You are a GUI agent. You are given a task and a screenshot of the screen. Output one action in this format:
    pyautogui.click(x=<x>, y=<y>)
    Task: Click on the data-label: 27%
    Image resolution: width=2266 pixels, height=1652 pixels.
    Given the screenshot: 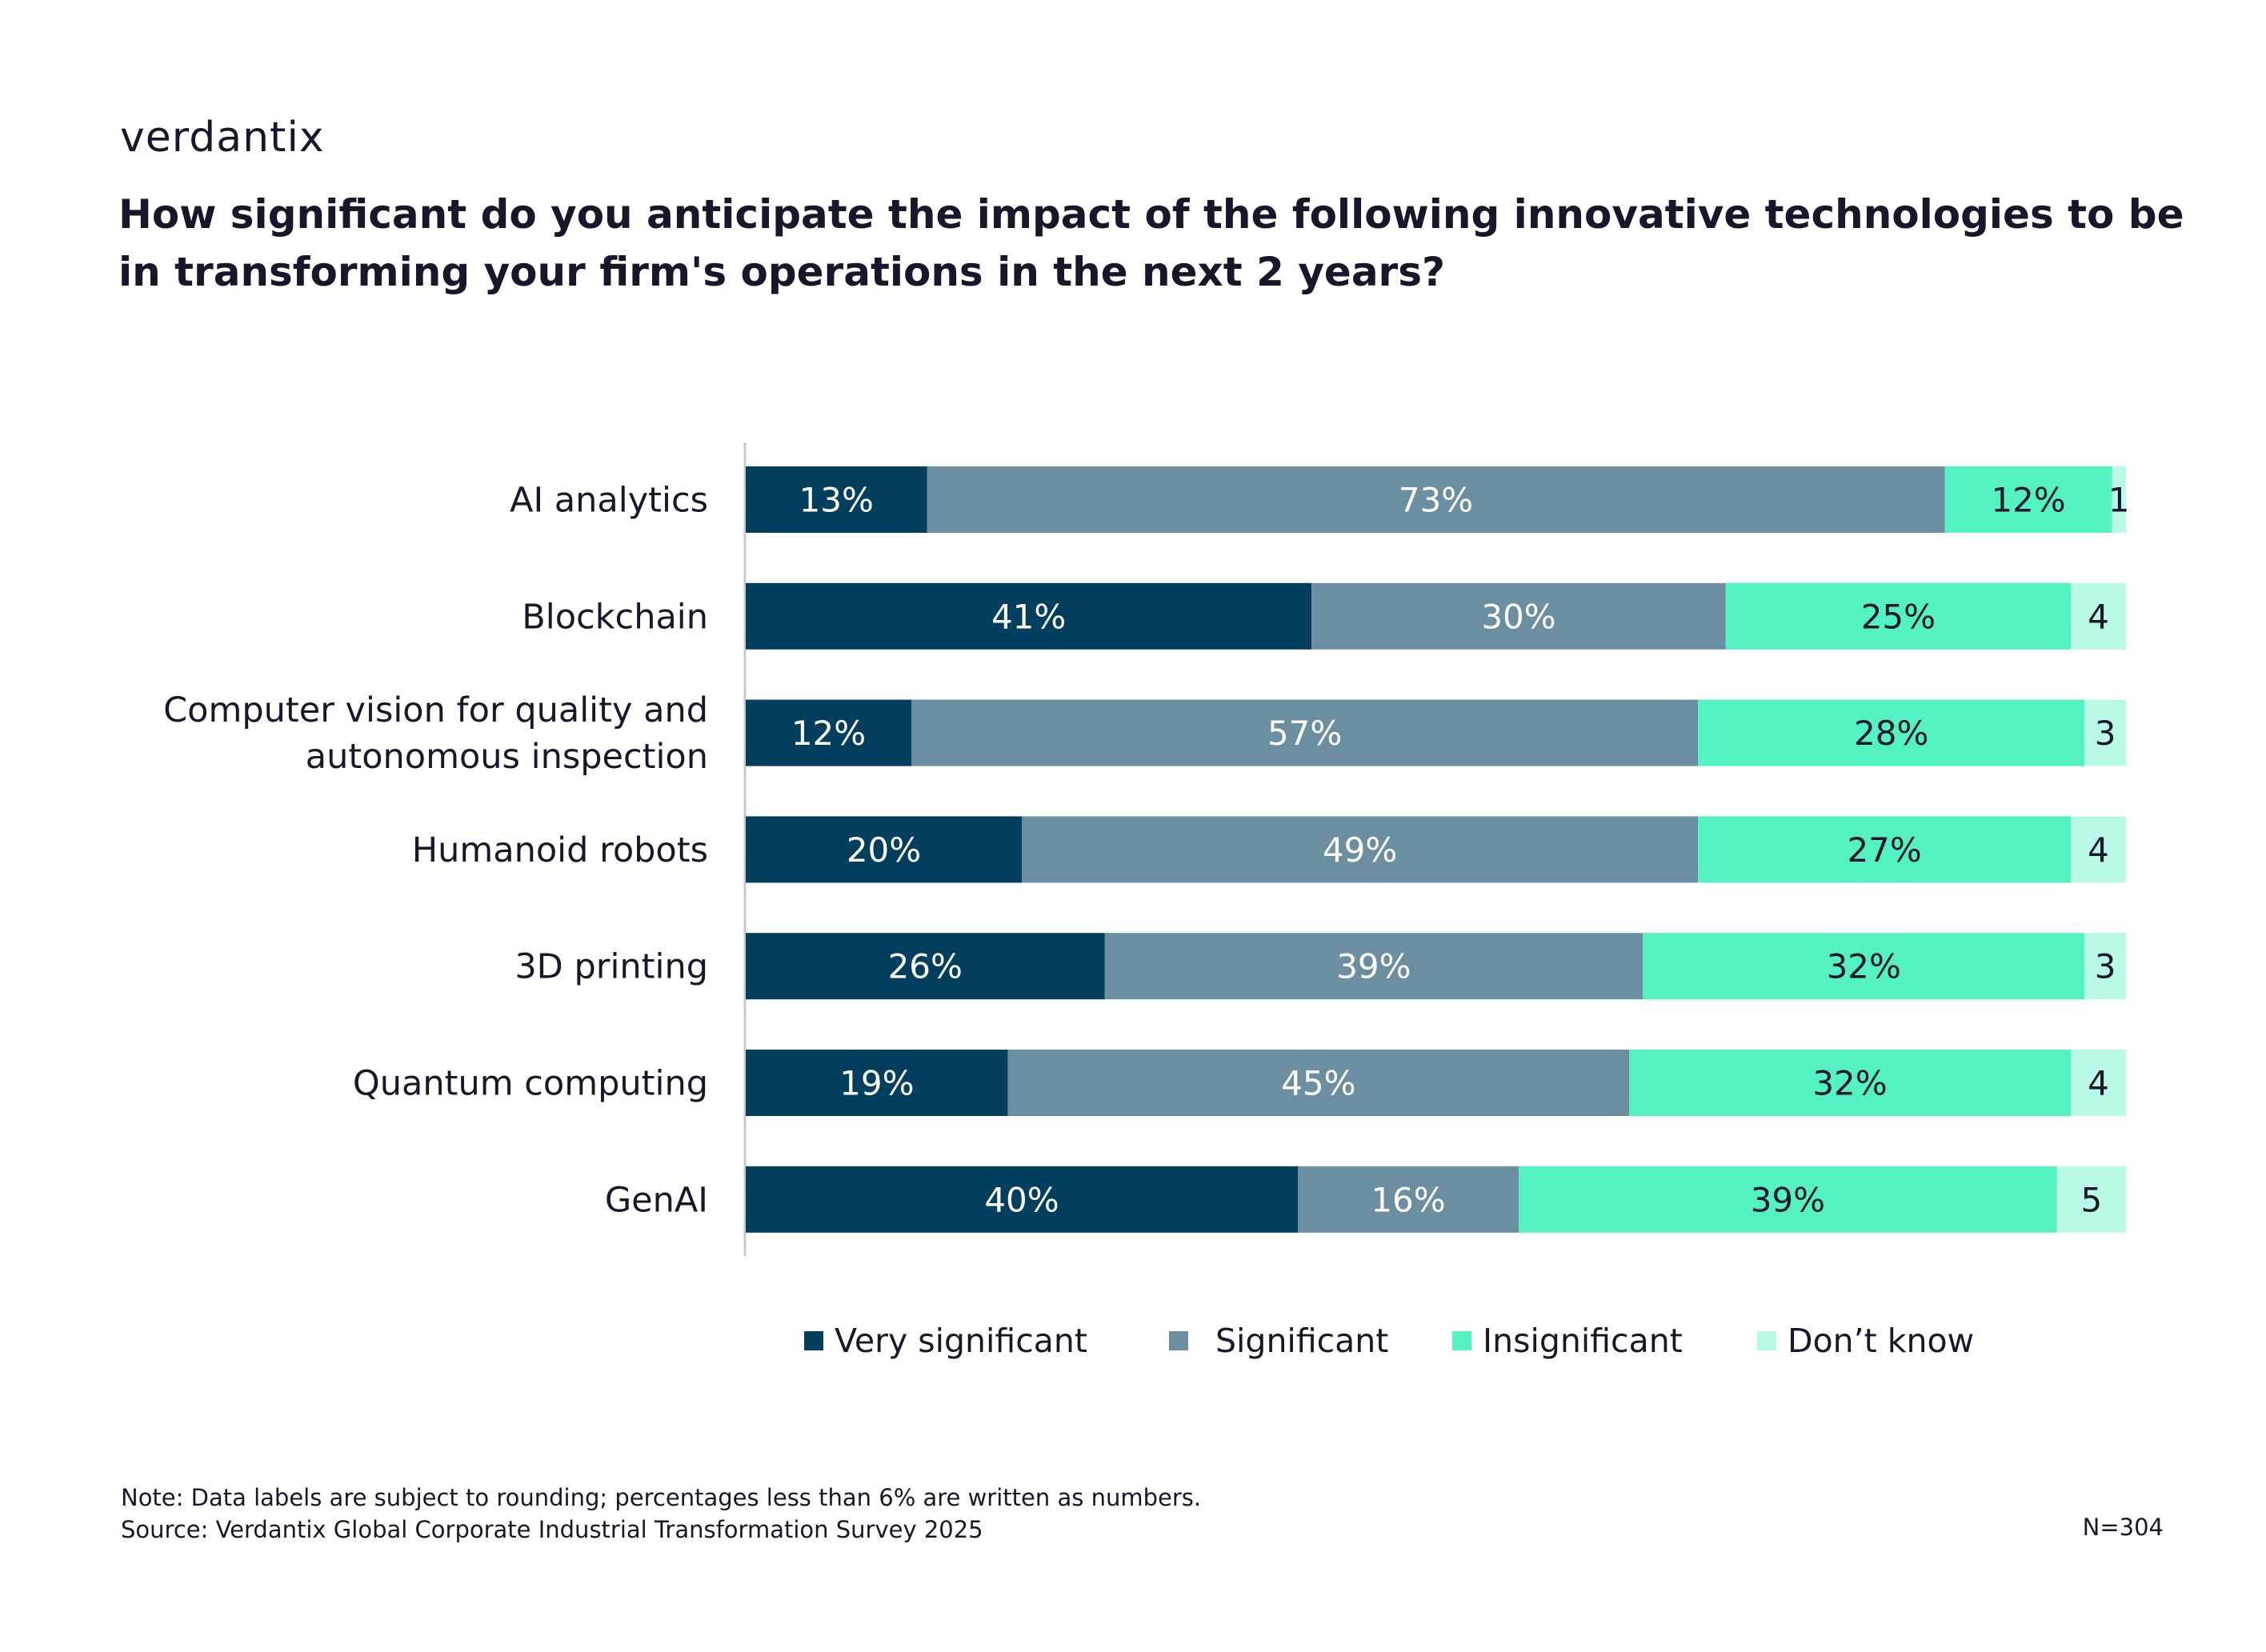 What is the action you would take?
    pyautogui.click(x=1884, y=850)
    